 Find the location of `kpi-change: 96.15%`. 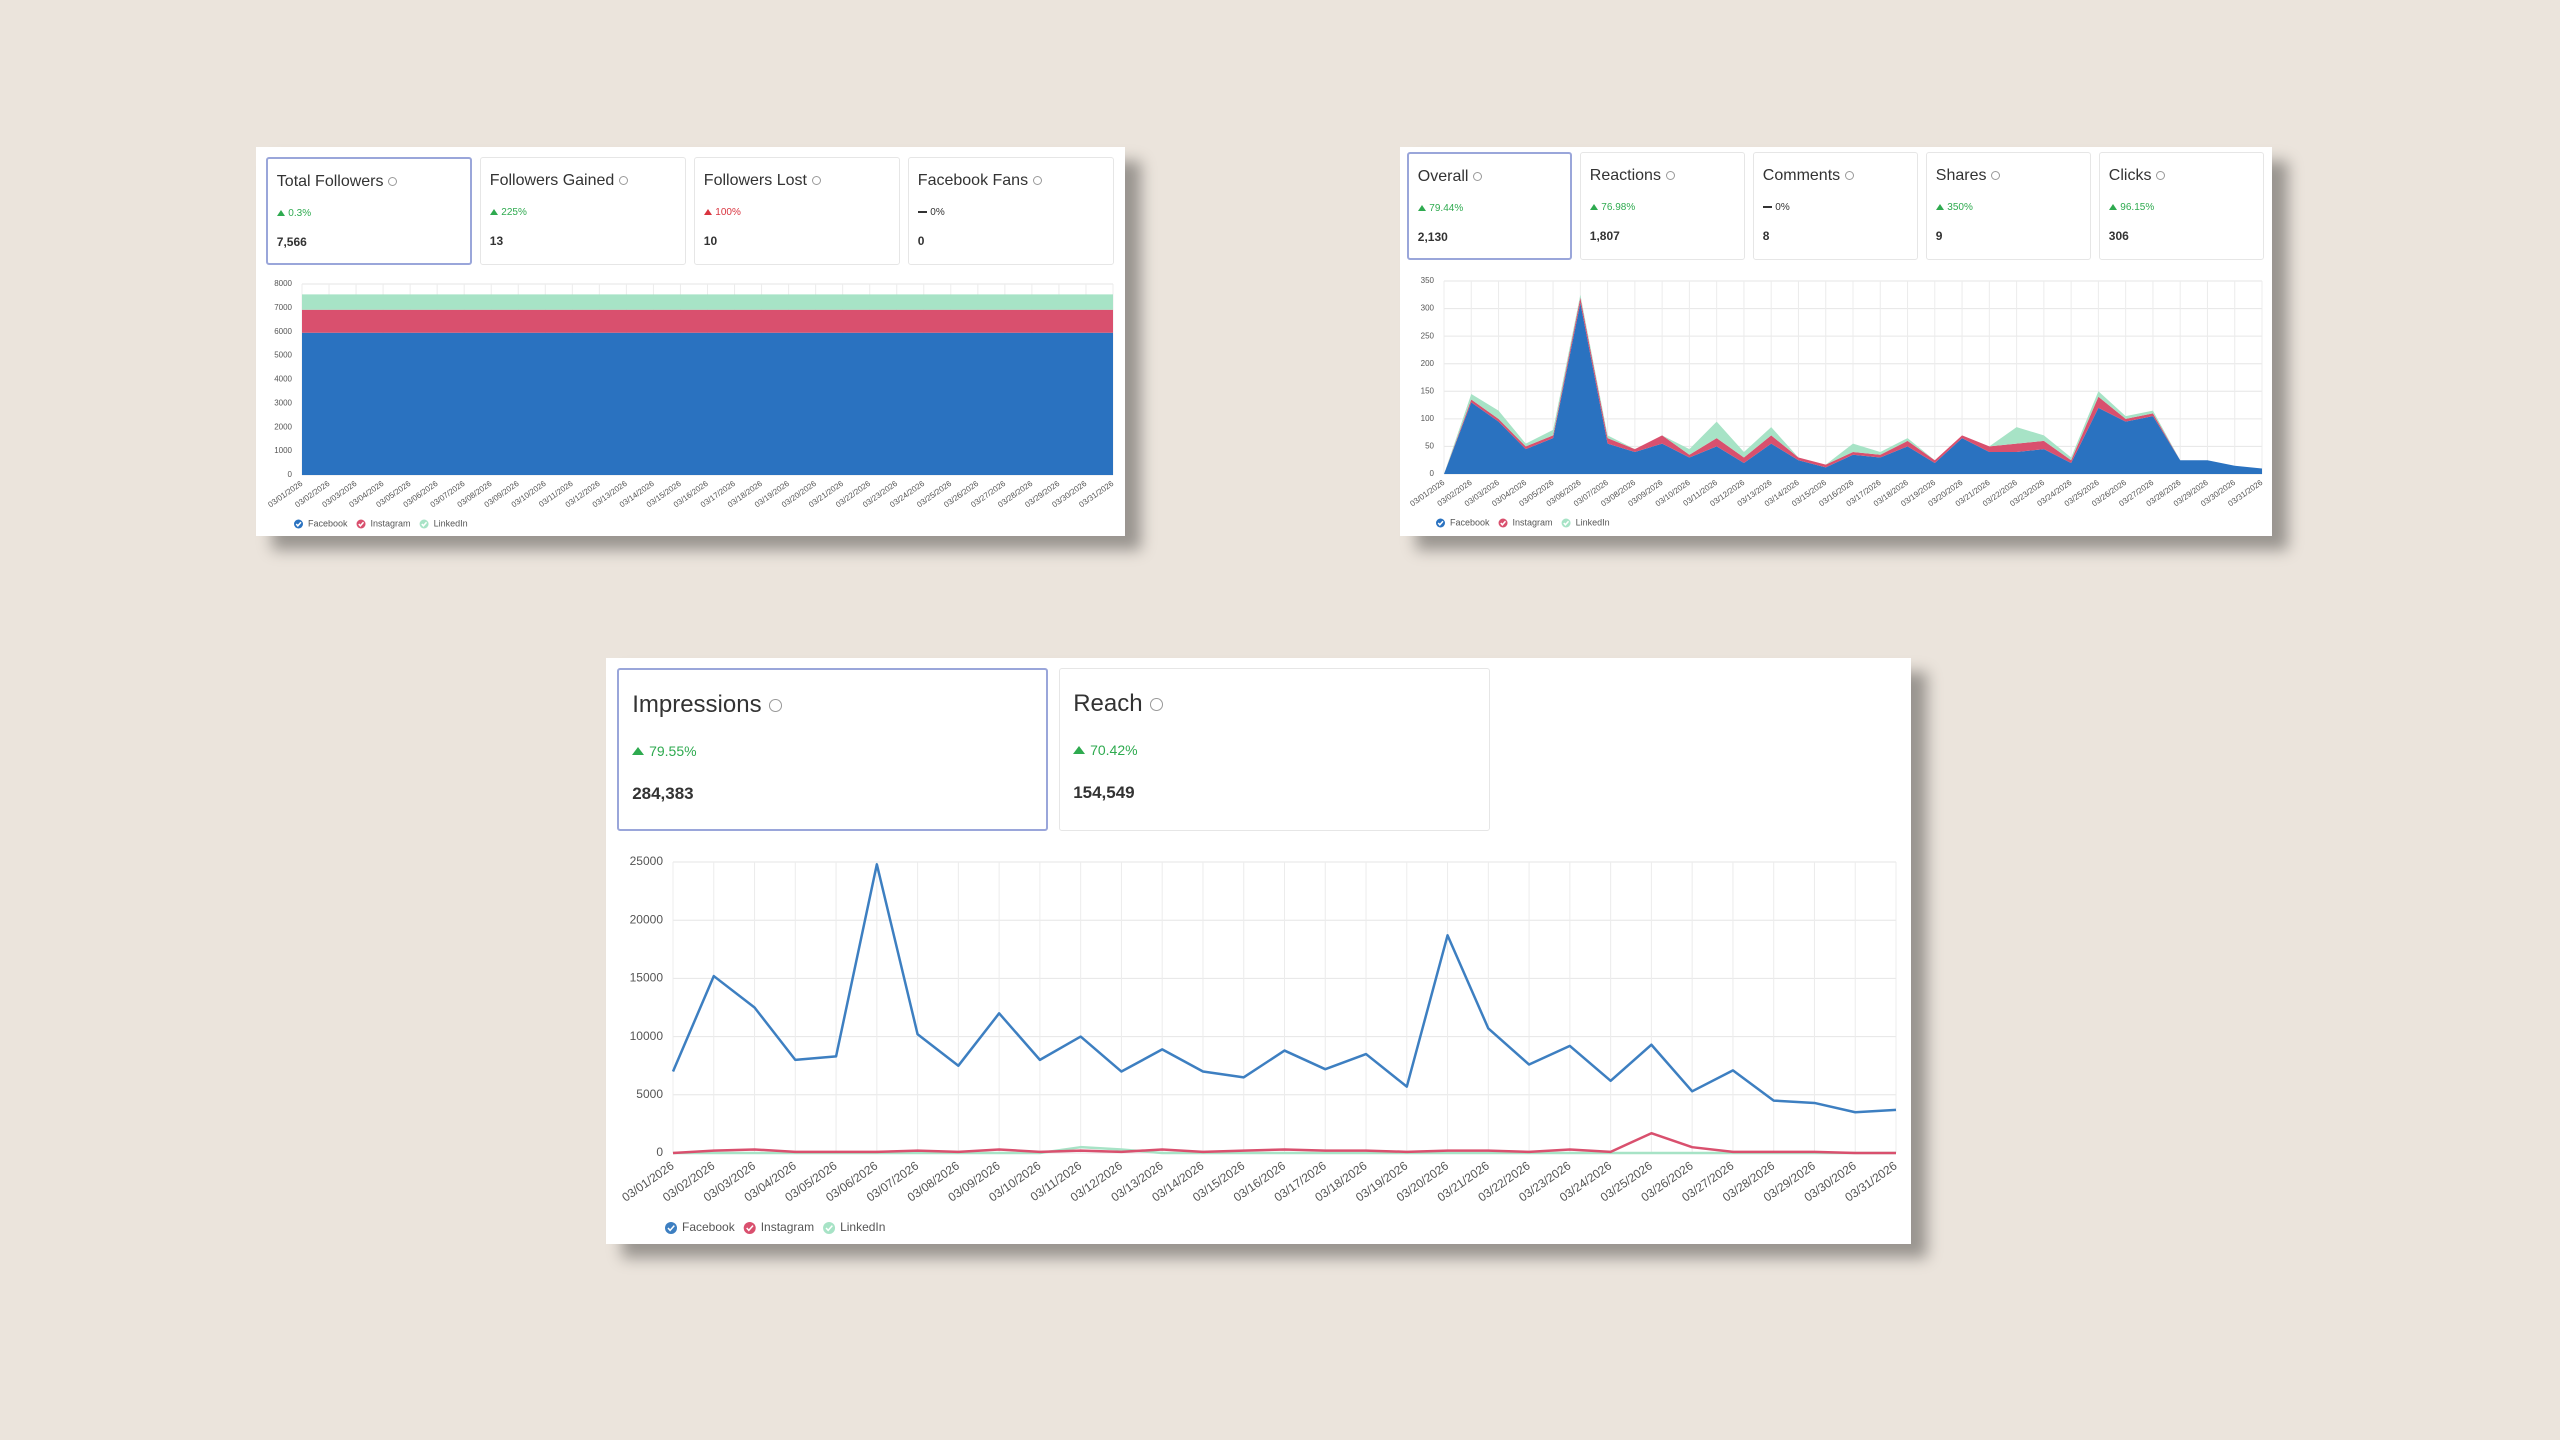

kpi-change: 96.15% is located at coordinates (2131, 207).